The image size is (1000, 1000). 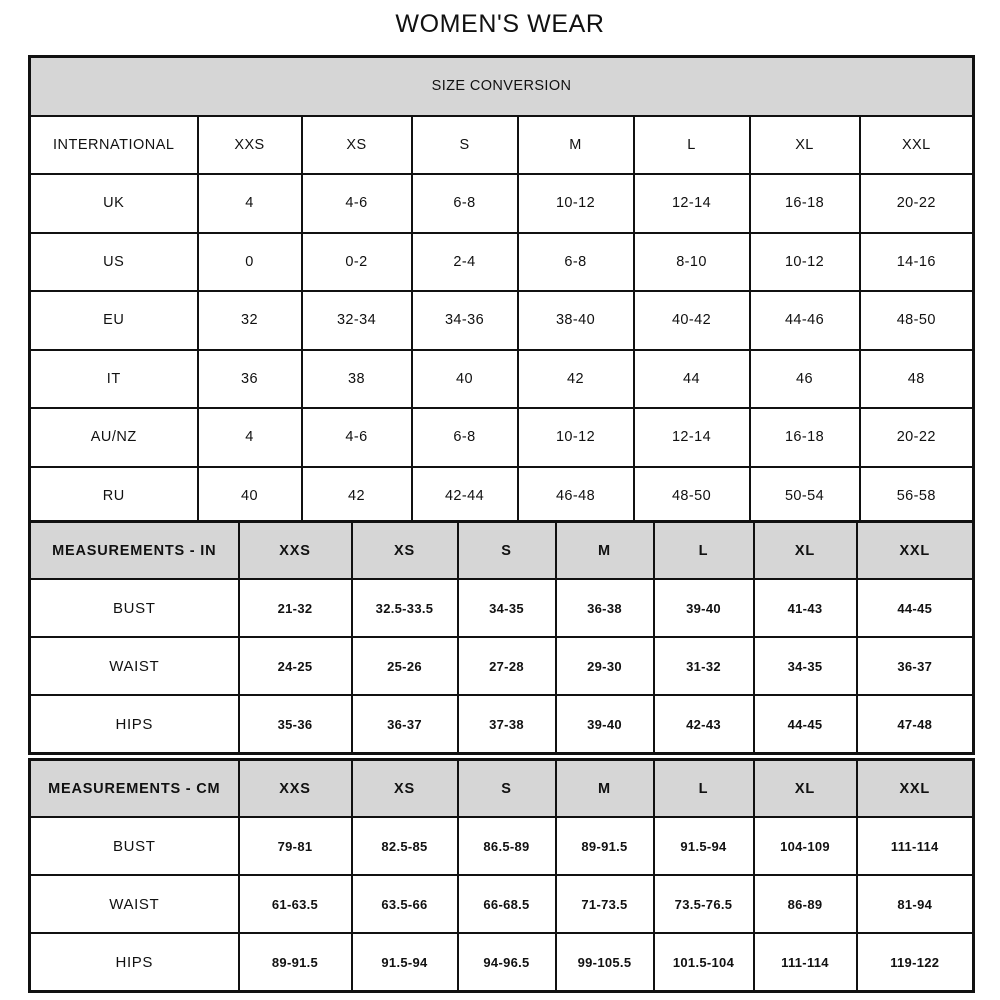 What do you see at coordinates (506, 724) in the screenshot?
I see `cell: 37-38` at bounding box center [506, 724].